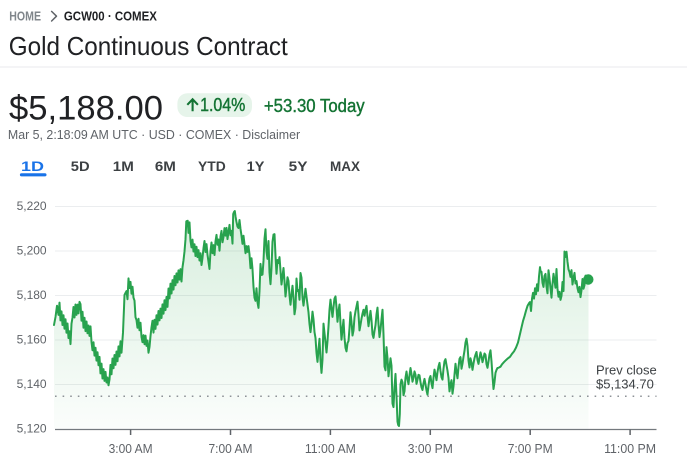  Describe the element at coordinates (630, 448) in the screenshot. I see `svg-text: 11:00 PM` at that location.